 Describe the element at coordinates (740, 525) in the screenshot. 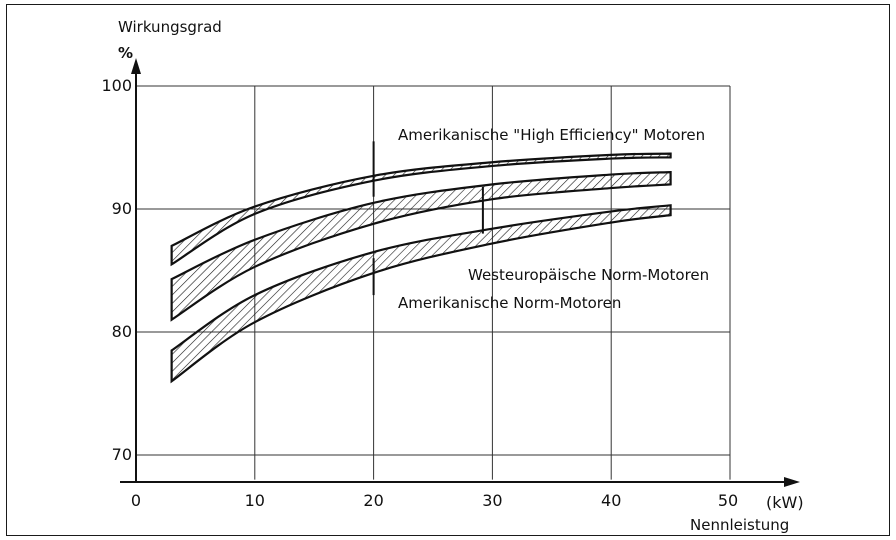

I see `x-axis-title: Nennleistung` at that location.